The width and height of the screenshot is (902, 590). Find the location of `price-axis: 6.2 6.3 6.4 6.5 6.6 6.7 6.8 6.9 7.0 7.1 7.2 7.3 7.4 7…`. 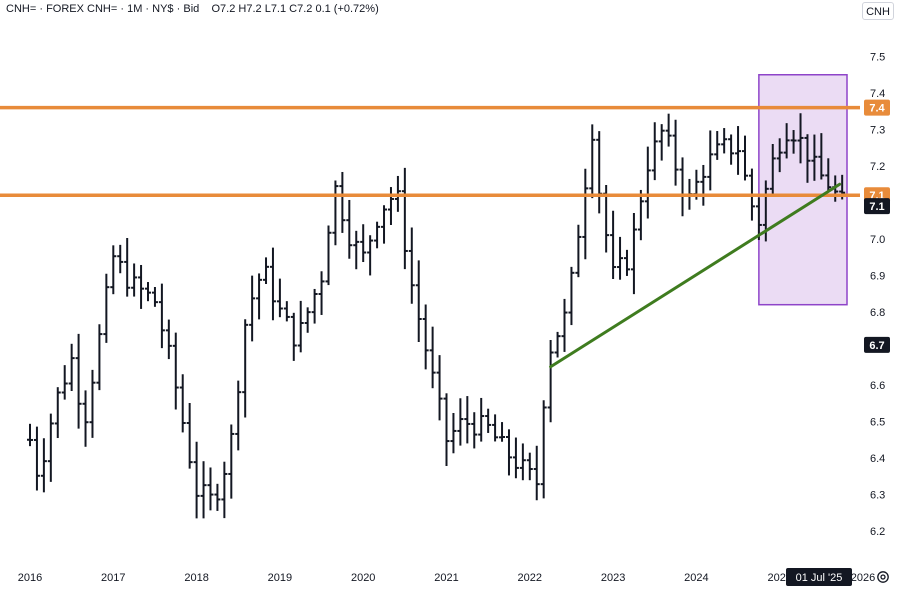

price-axis: 6.2 6.3 6.4 6.5 6.6 6.7 6.8 6.9 7.0 7.1 7.2 7.3 7.4 7… is located at coordinates (877, 295).